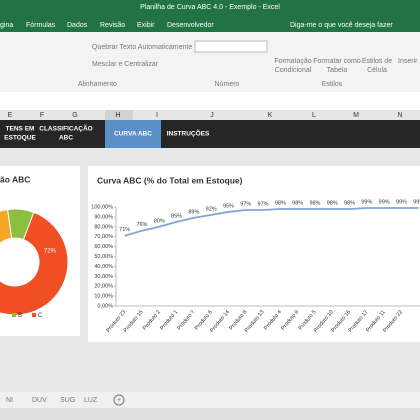 The width and height of the screenshot is (420, 420). Describe the element at coordinates (20, 316) in the screenshot. I see `legend-label: B` at that location.